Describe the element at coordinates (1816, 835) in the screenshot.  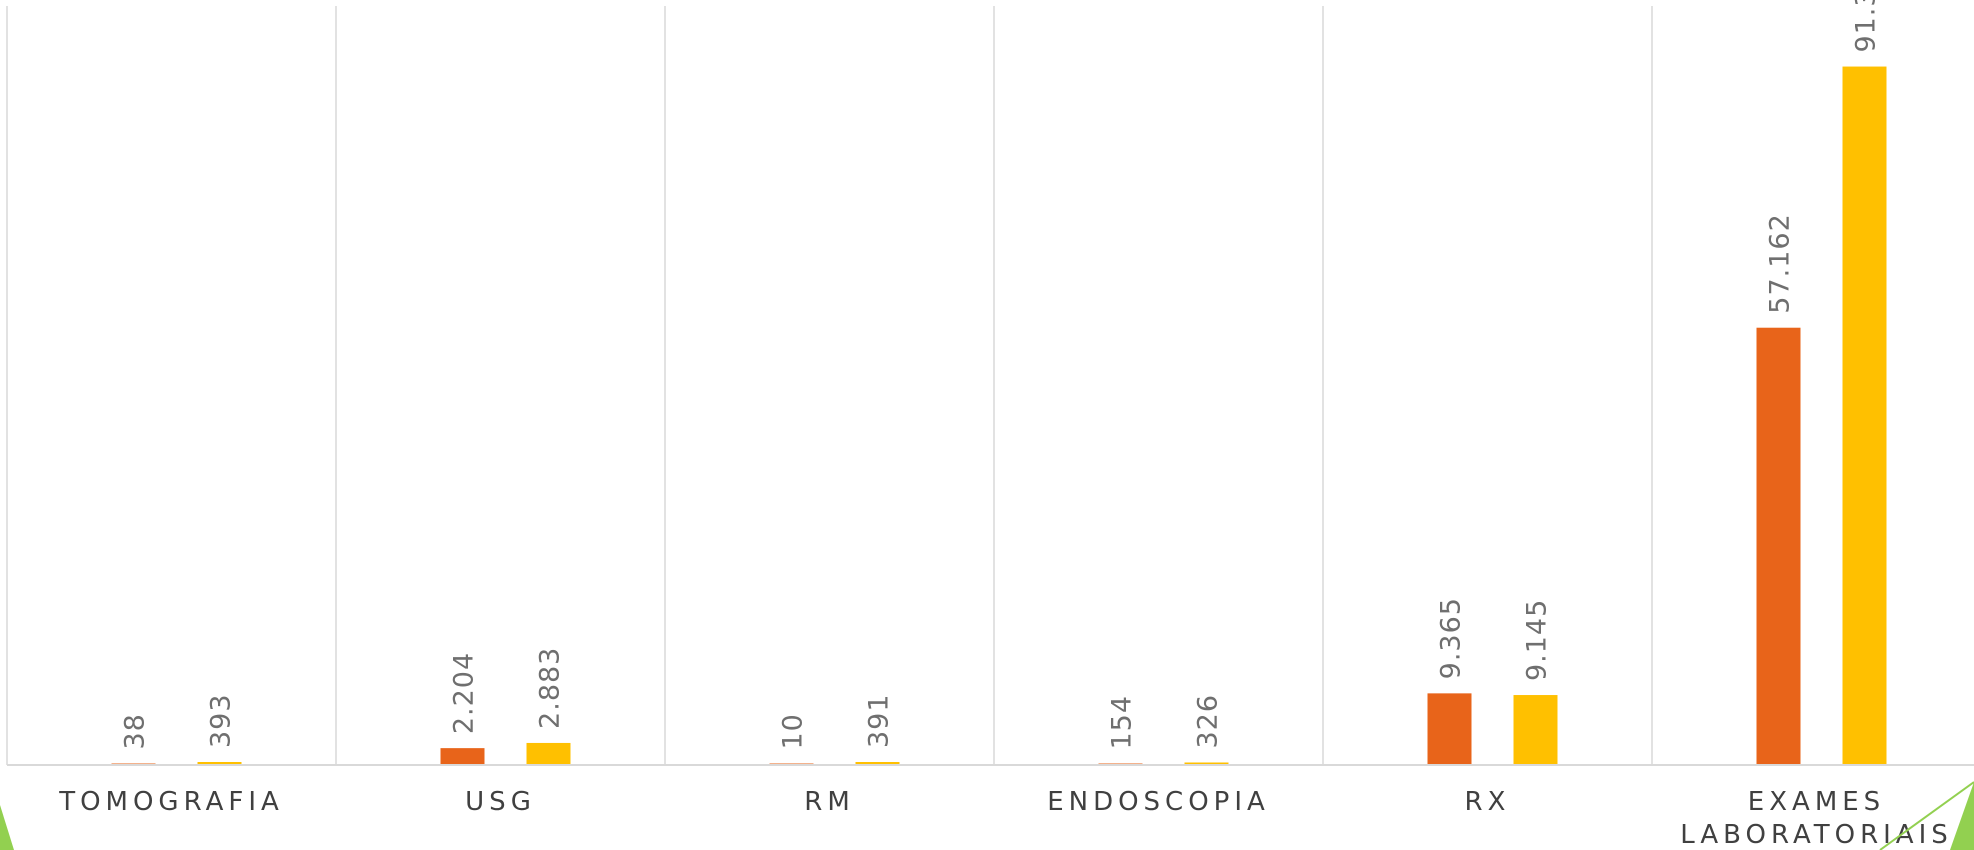
I see `category-label-6-line-2: LABORATORIAIS` at that location.